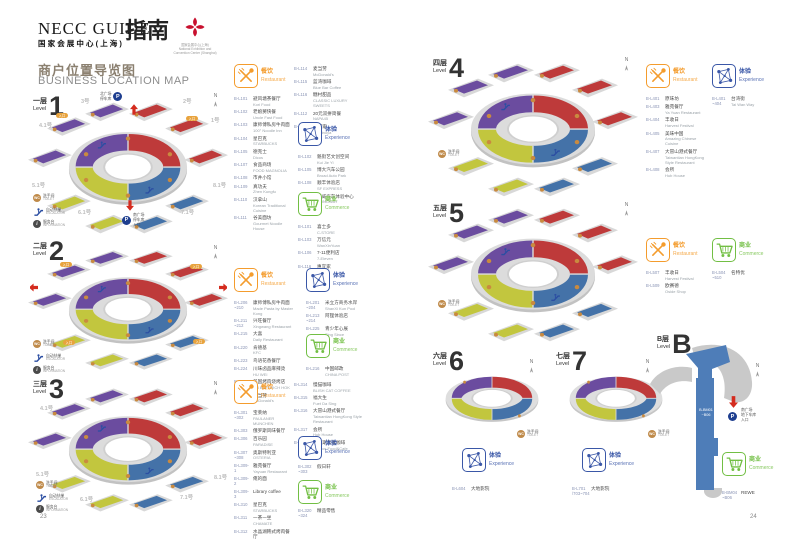  Describe the element at coordinates (314, 469) in the screenshot. I see `list-item: B-L302 ~303 假日轩` at that location.